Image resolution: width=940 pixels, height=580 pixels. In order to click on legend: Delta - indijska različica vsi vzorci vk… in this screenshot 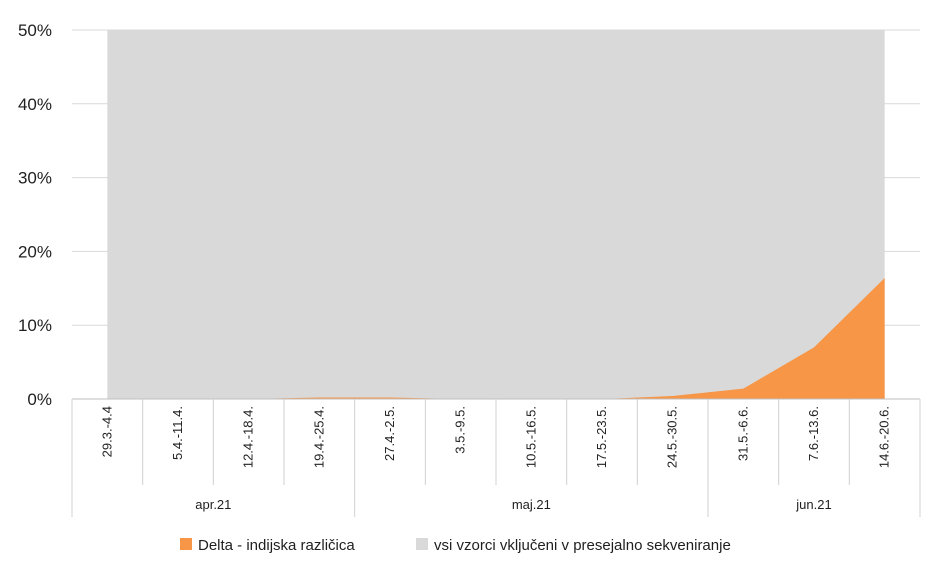, I will do `click(455, 545)`.